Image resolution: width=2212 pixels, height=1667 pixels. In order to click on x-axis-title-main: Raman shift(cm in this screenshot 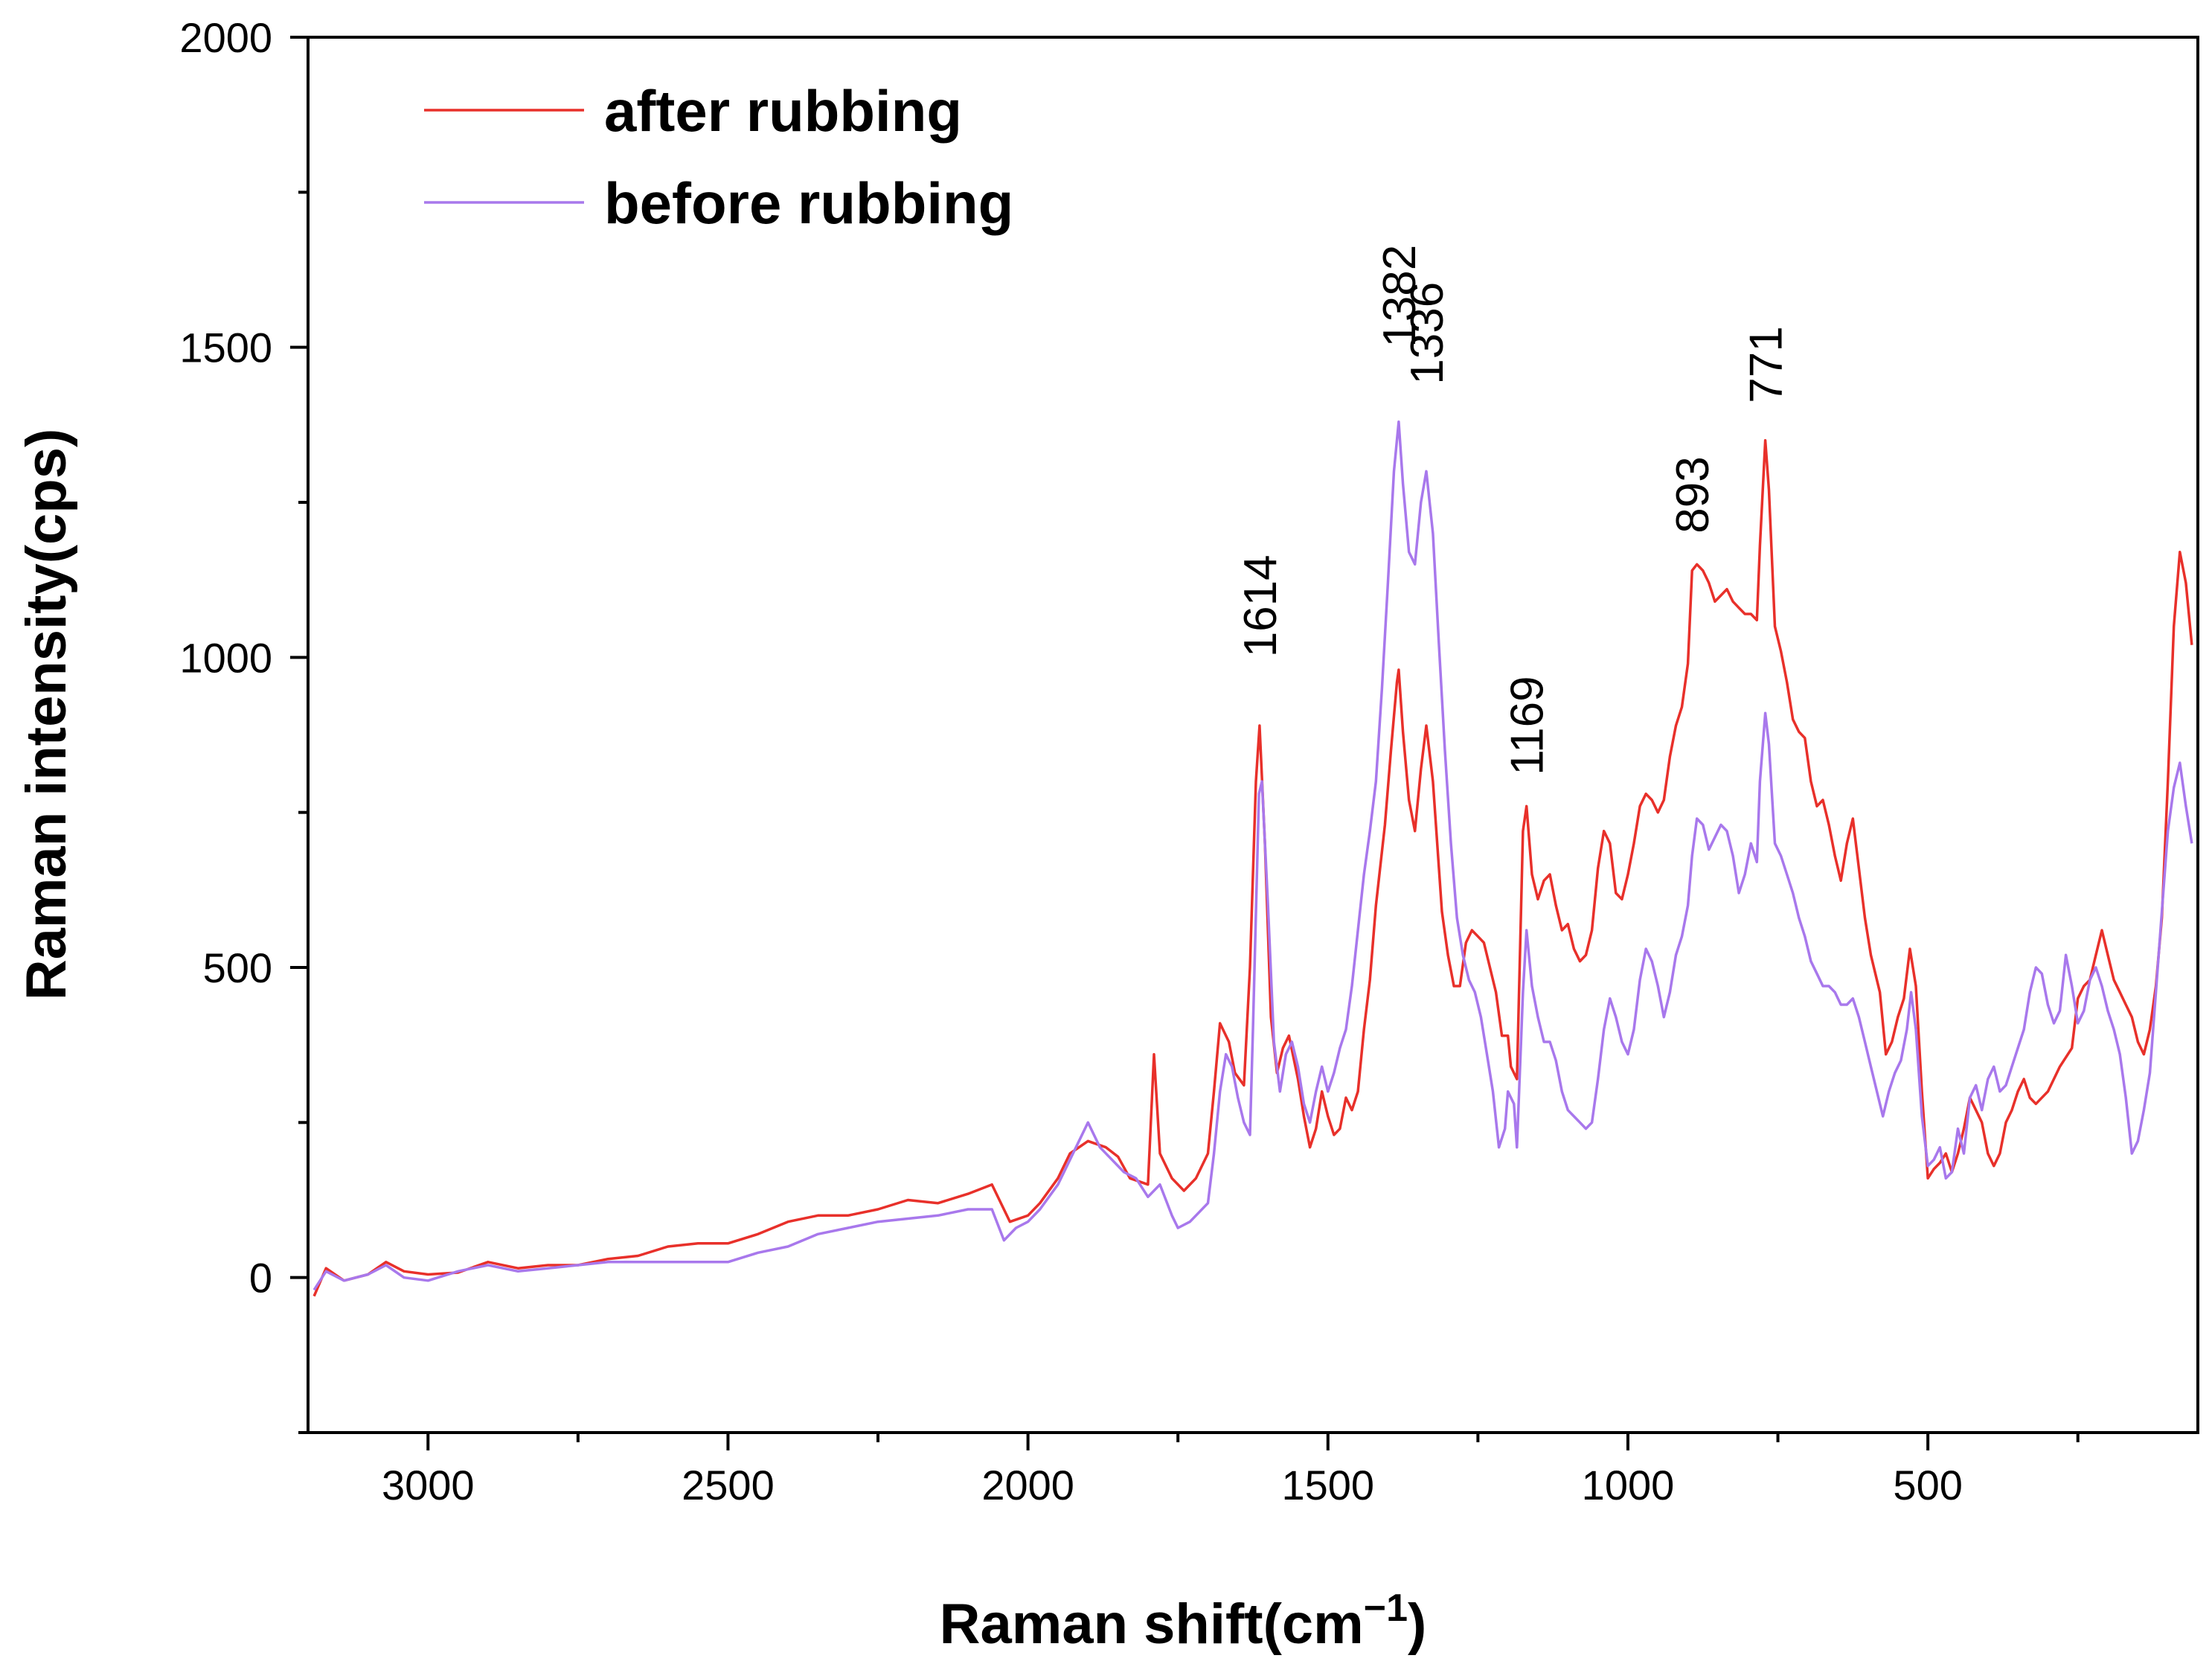, I will do `click(1152, 1624)`.